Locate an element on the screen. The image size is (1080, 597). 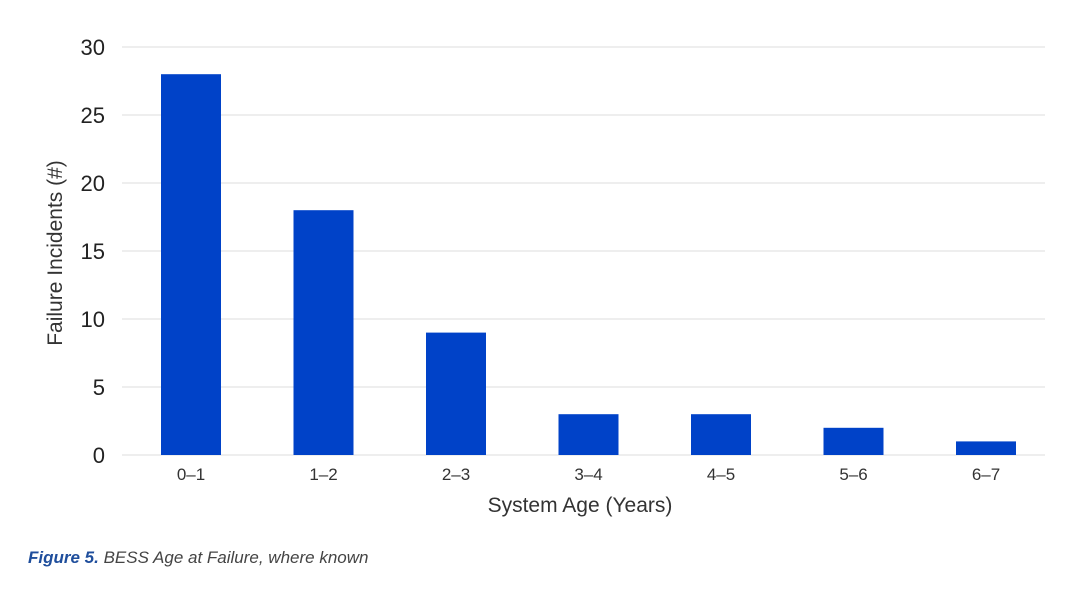
x-tick-label: 1–2 is located at coordinates (323, 474).